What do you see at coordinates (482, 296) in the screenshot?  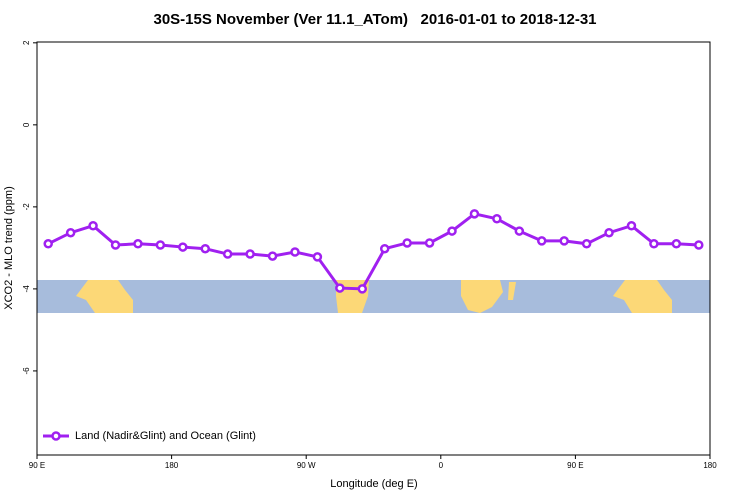 I see `land-australia` at bounding box center [482, 296].